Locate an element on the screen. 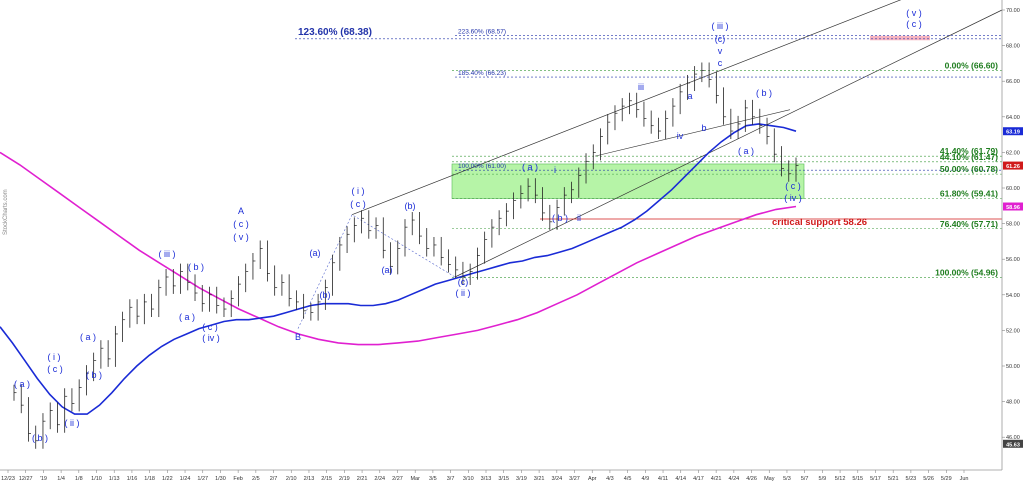 The height and width of the screenshot is (491, 1024). wave-label: b is located at coordinates (703, 128).